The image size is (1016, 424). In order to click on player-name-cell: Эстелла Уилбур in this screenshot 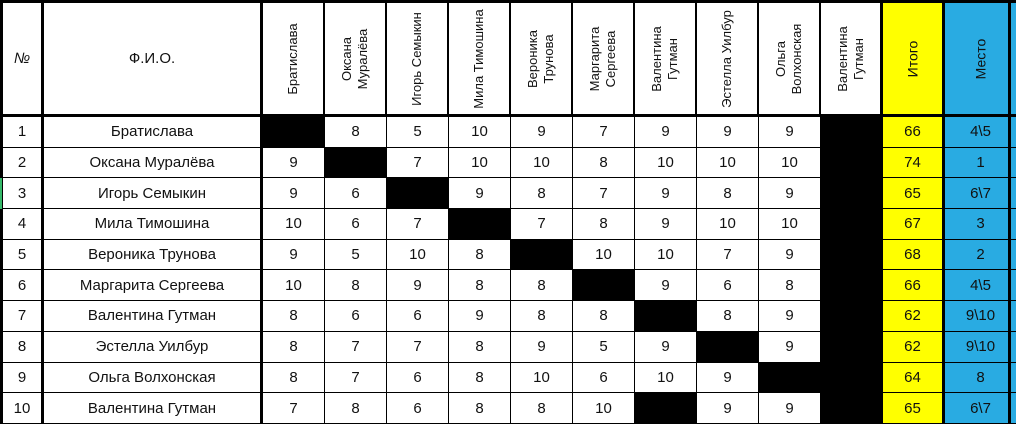, I will do `click(153, 347)`.